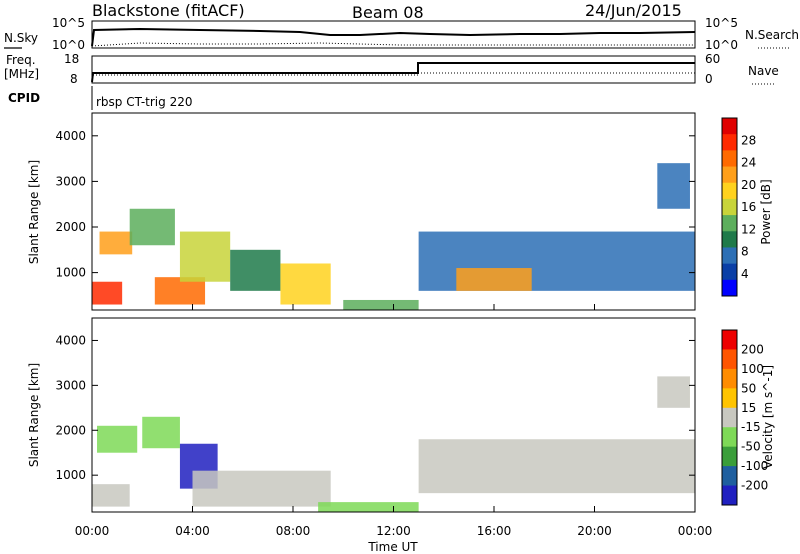  What do you see at coordinates (721, 45) in the screenshot?
I see `nsearch-tick-bottom: 10^0` at bounding box center [721, 45].